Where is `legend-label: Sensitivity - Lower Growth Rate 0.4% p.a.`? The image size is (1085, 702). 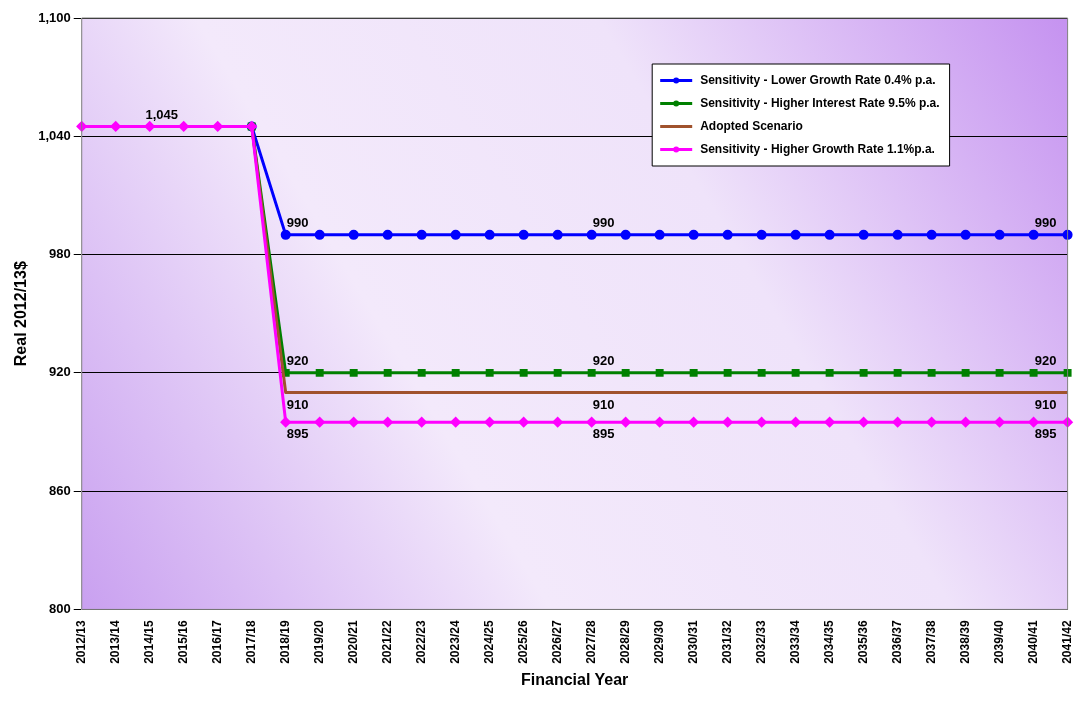 legend-label: Sensitivity - Lower Growth Rate 0.4% p.a. is located at coordinates (818, 79).